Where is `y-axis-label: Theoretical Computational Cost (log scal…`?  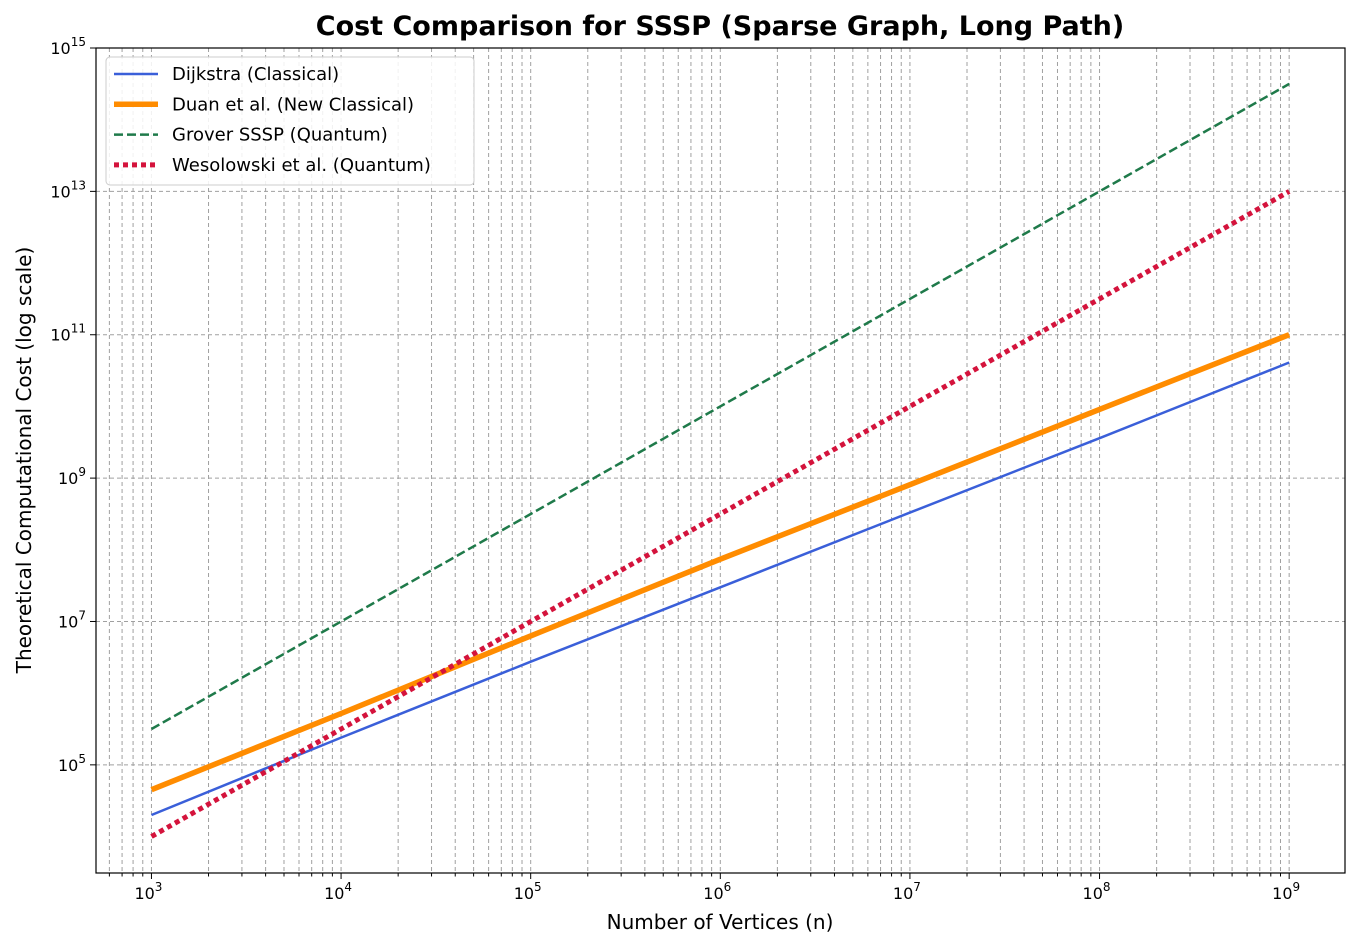
y-axis-label: Theoretical Computational Cost (log scal… is located at coordinates (24, 461).